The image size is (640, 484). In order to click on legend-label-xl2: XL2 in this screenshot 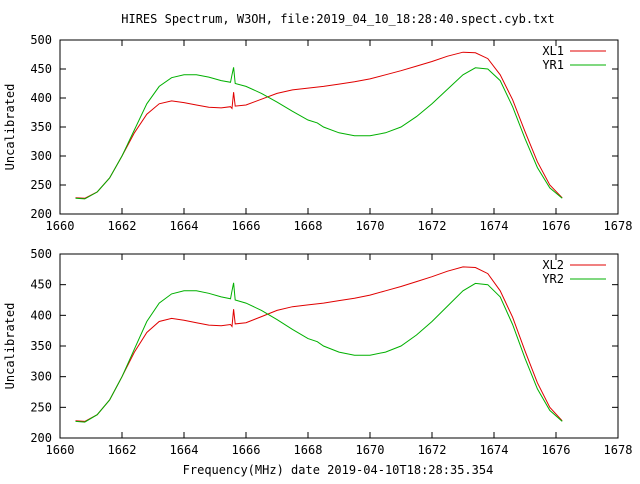, I will do `click(553, 265)`.